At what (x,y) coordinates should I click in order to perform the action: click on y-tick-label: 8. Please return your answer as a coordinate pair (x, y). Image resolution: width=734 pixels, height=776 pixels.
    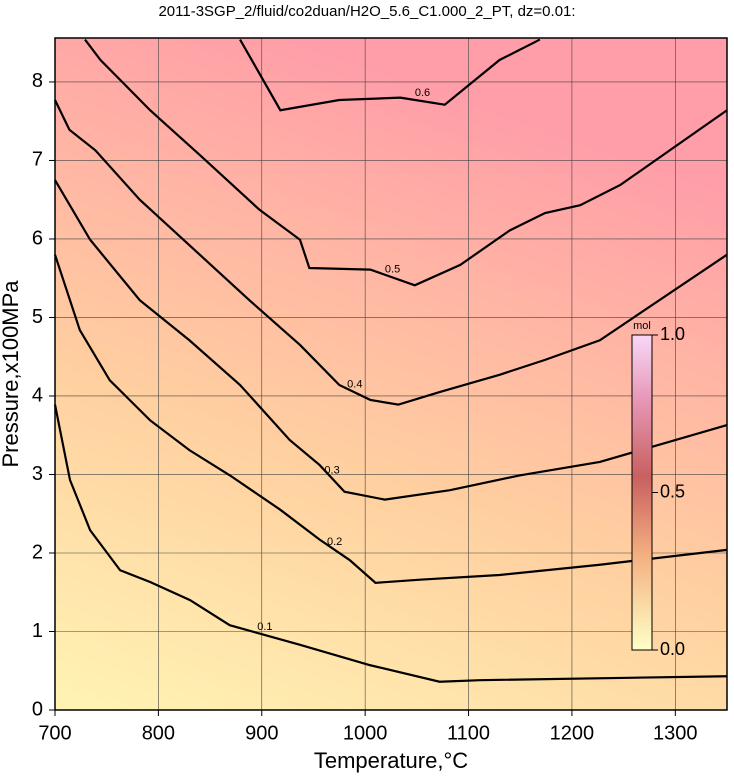
    Looking at the image, I should click on (37, 81).